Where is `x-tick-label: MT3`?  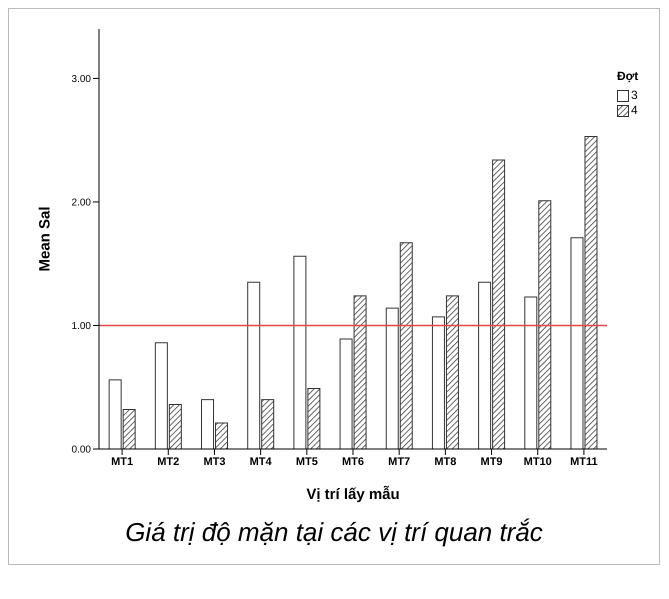 x-tick-label: MT3 is located at coordinates (214, 462).